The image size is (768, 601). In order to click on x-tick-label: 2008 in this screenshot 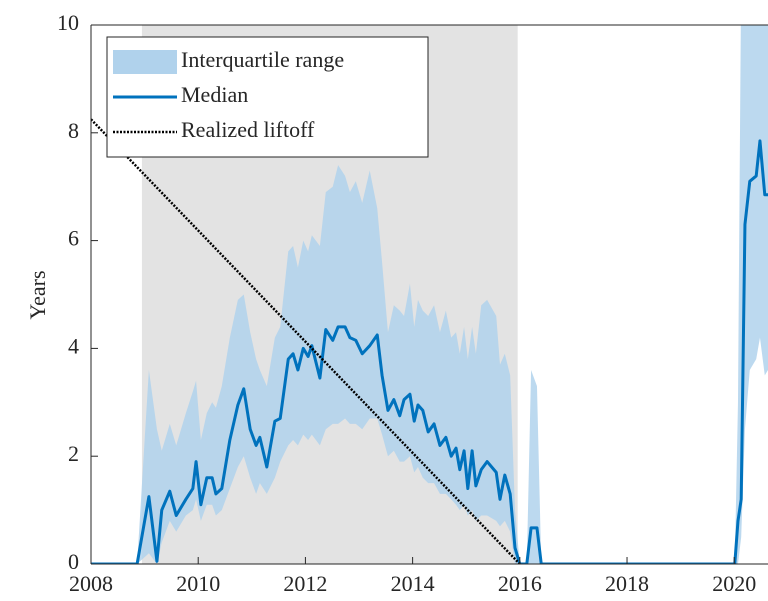, I will do `click(91, 583)`.